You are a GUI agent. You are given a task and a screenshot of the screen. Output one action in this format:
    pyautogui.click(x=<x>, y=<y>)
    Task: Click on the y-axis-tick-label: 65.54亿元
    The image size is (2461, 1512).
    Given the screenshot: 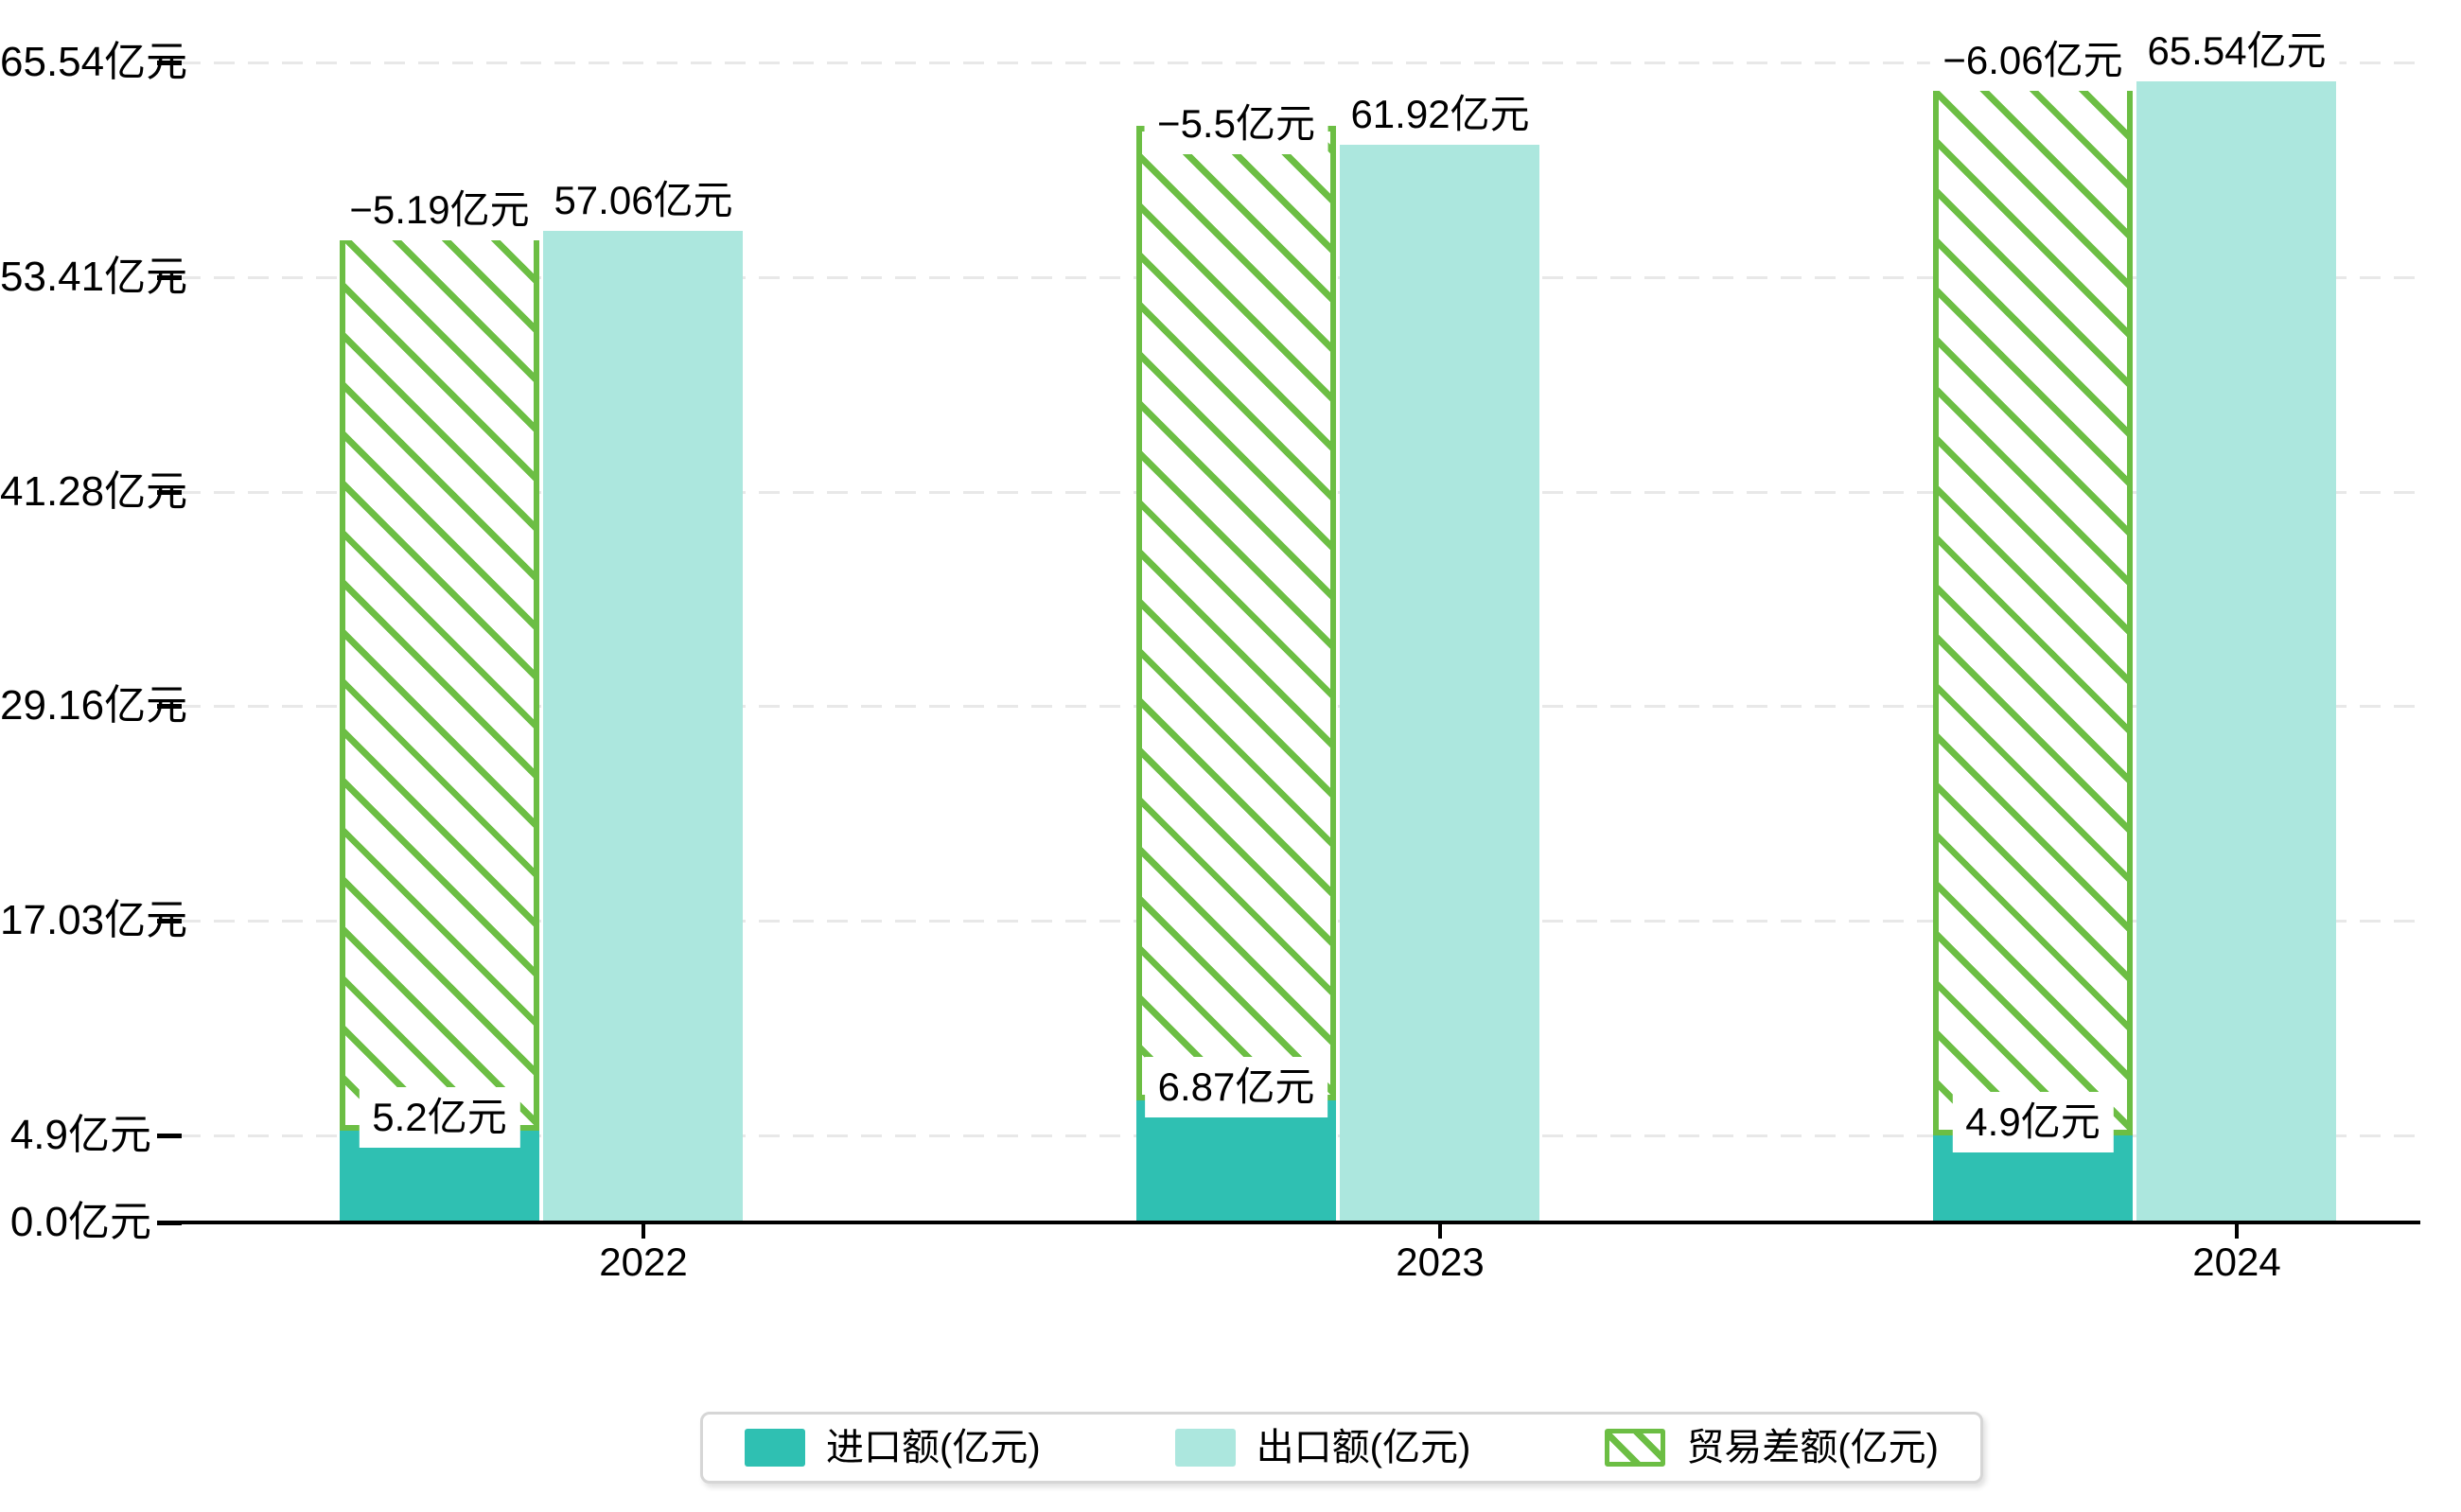 What is the action you would take?
    pyautogui.click(x=94, y=61)
    